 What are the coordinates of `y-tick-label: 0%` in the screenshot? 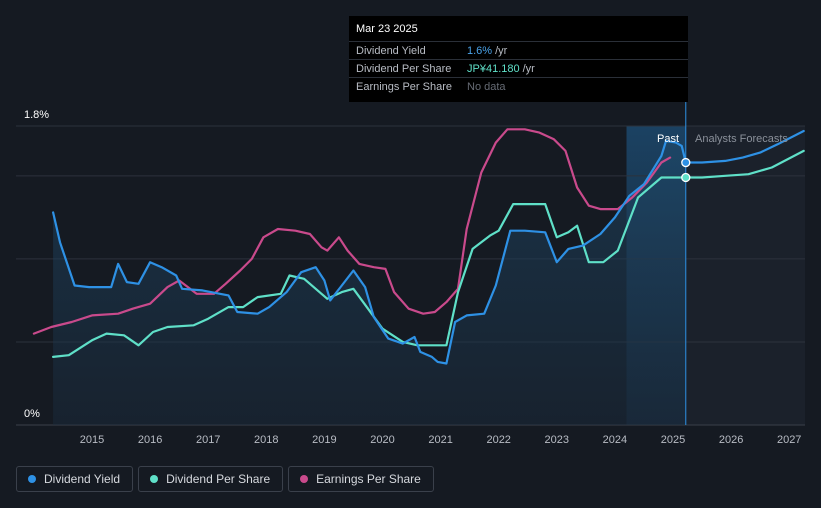 It's located at (32, 414).